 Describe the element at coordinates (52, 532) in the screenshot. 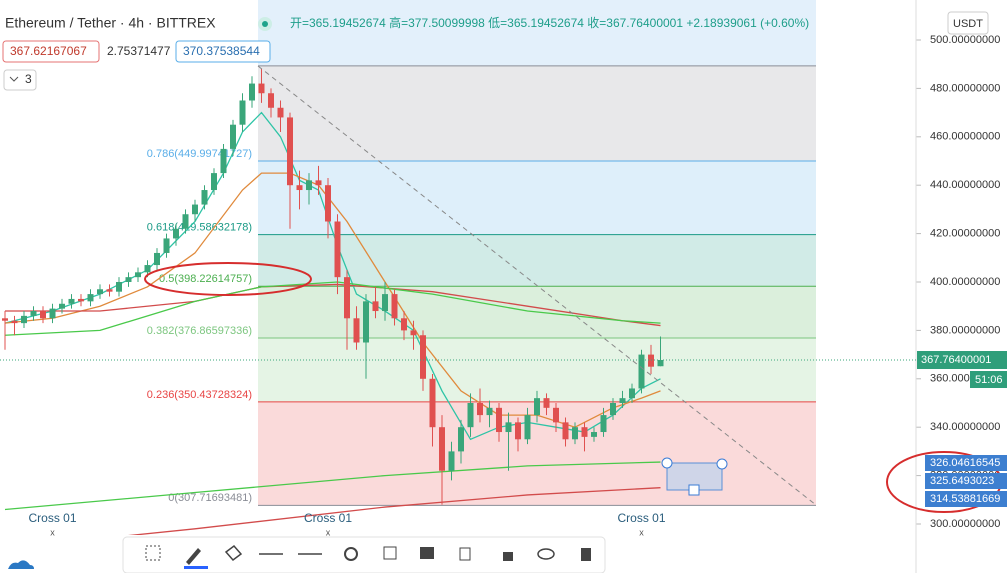

I see `cross-sub: x` at that location.